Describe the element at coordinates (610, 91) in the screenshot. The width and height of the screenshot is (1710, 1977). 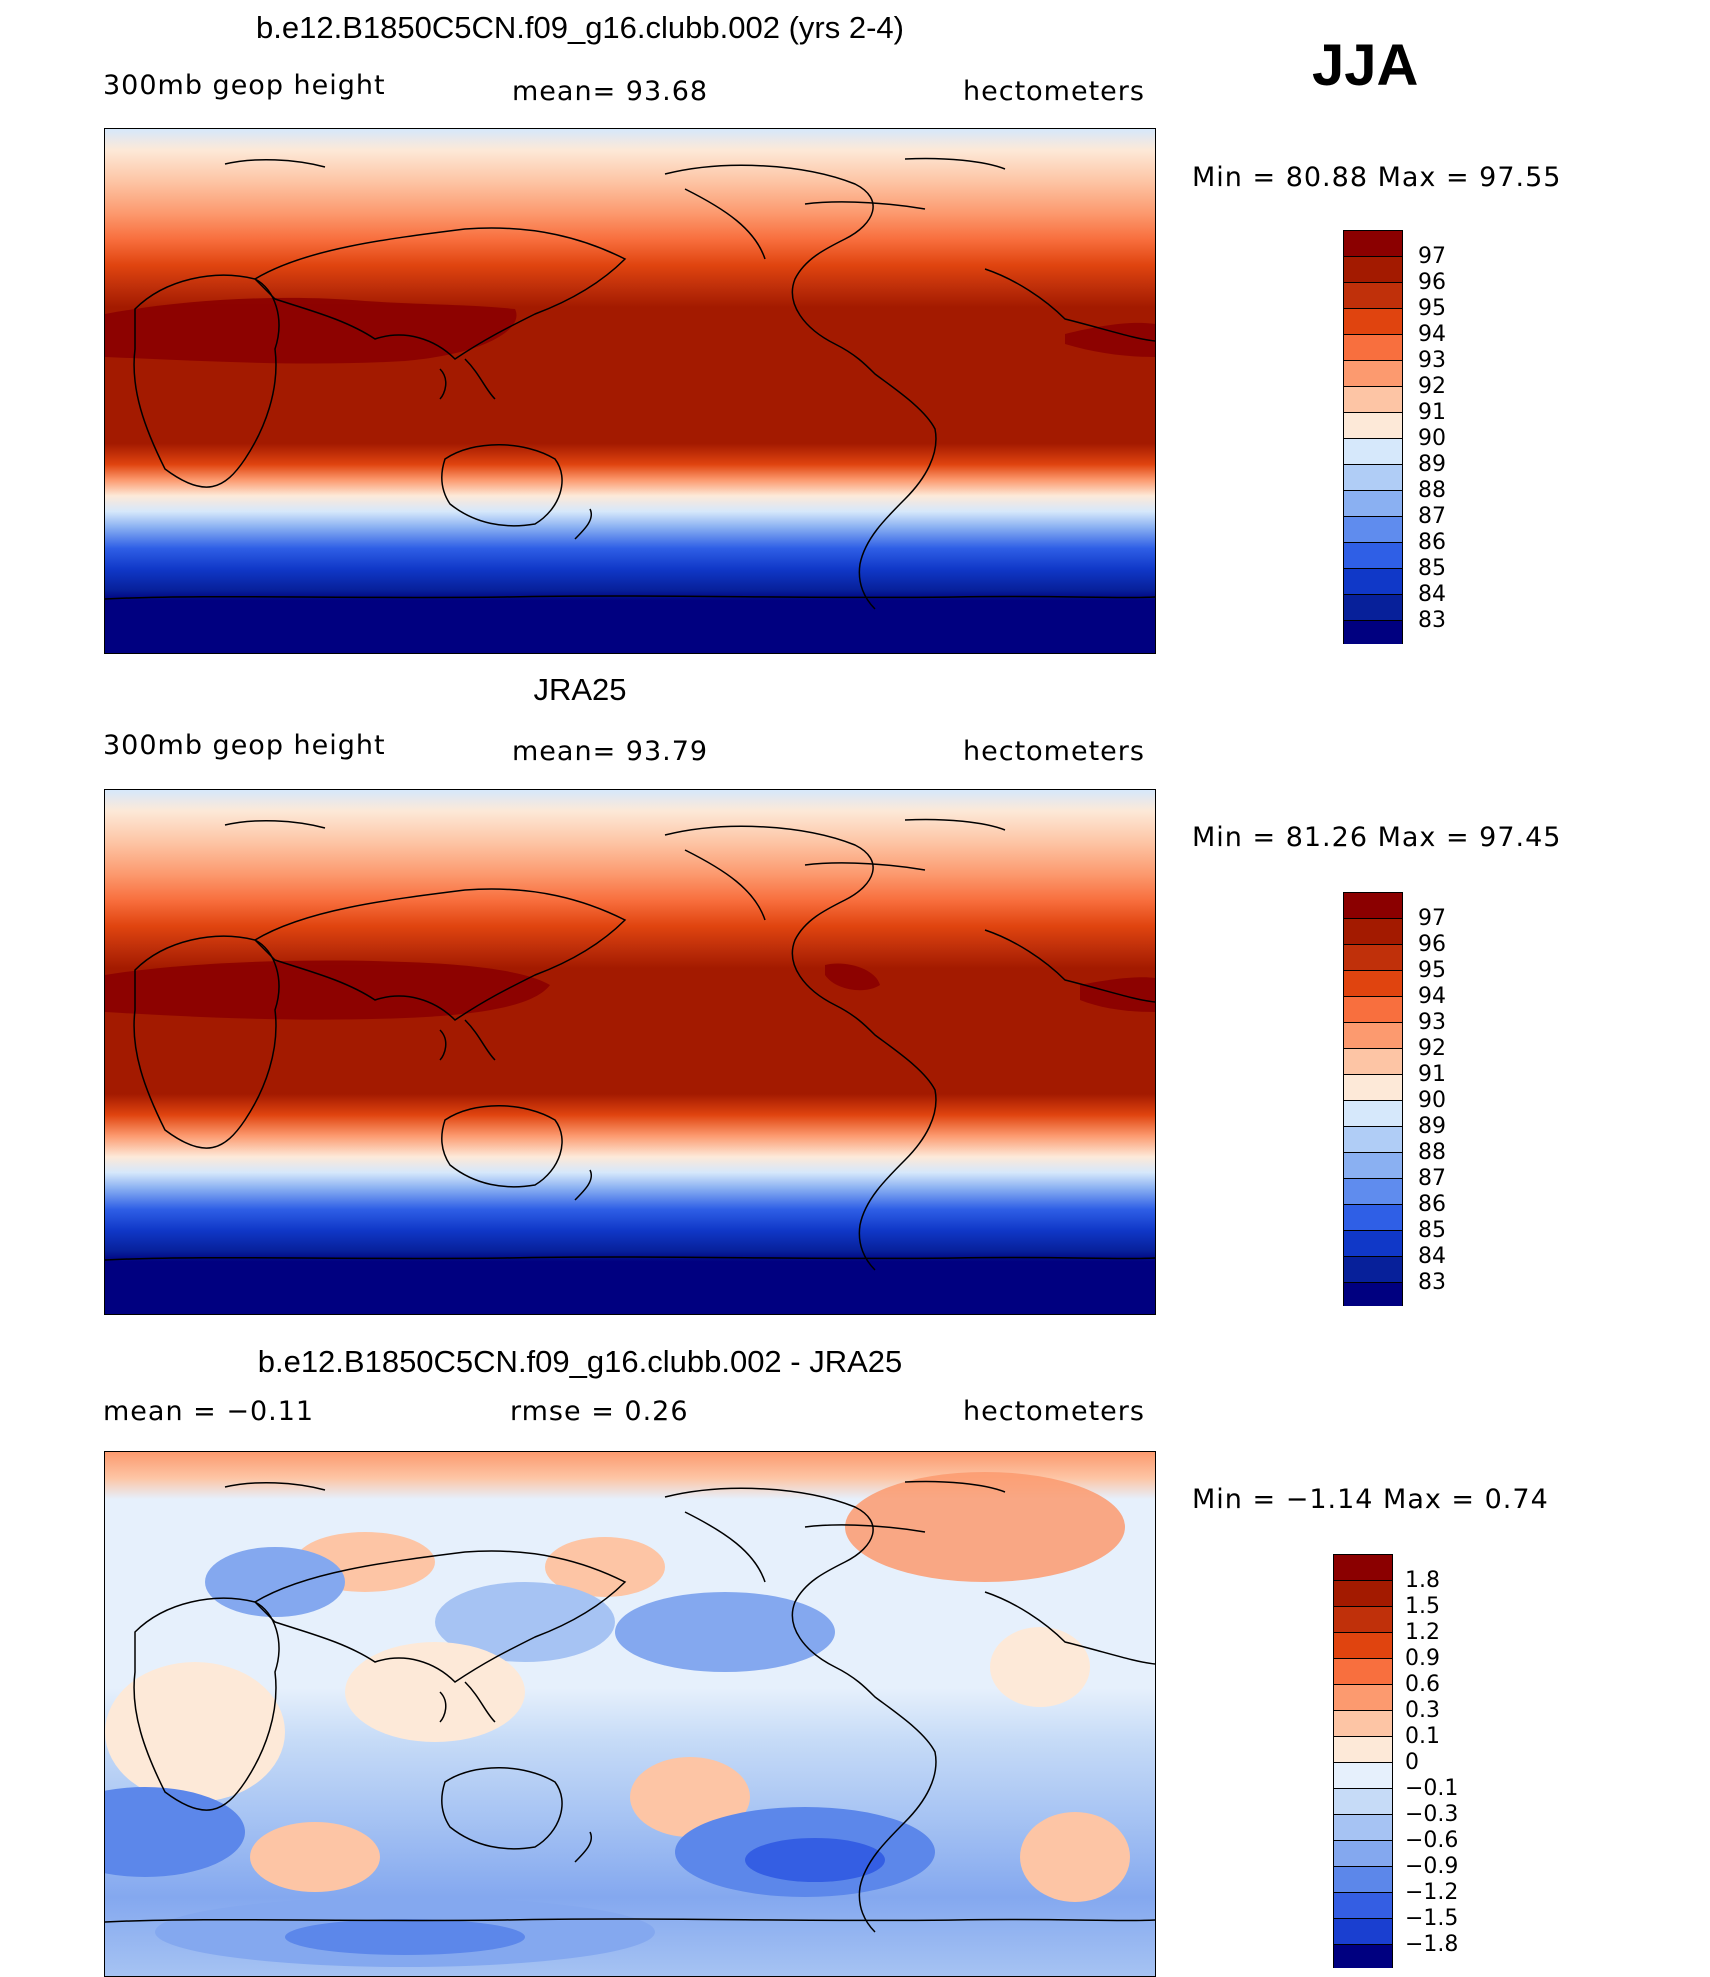
I see `mean-label-model: mean= 93.68` at that location.